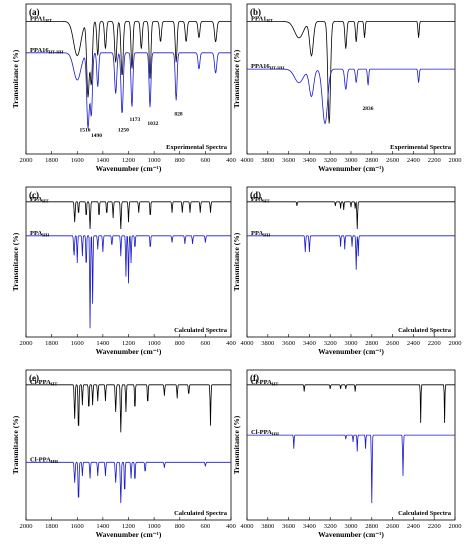 The width and height of the screenshot is (465, 550). I want to click on x-tick-label: 2200, so click(434, 160).